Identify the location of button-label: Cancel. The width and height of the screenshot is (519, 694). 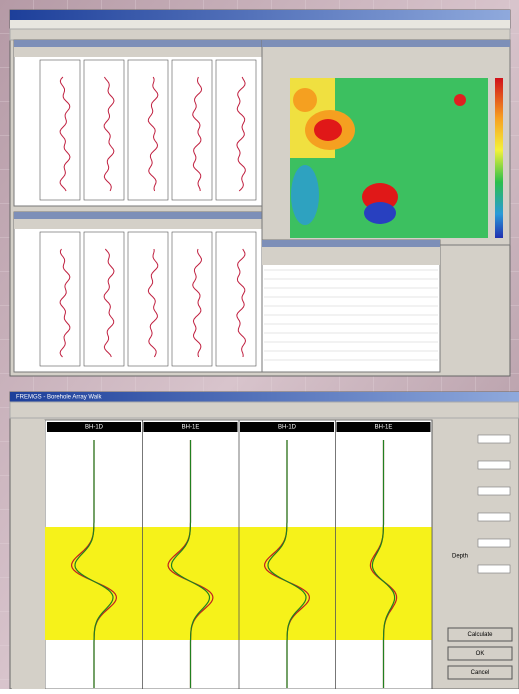
(480, 673).